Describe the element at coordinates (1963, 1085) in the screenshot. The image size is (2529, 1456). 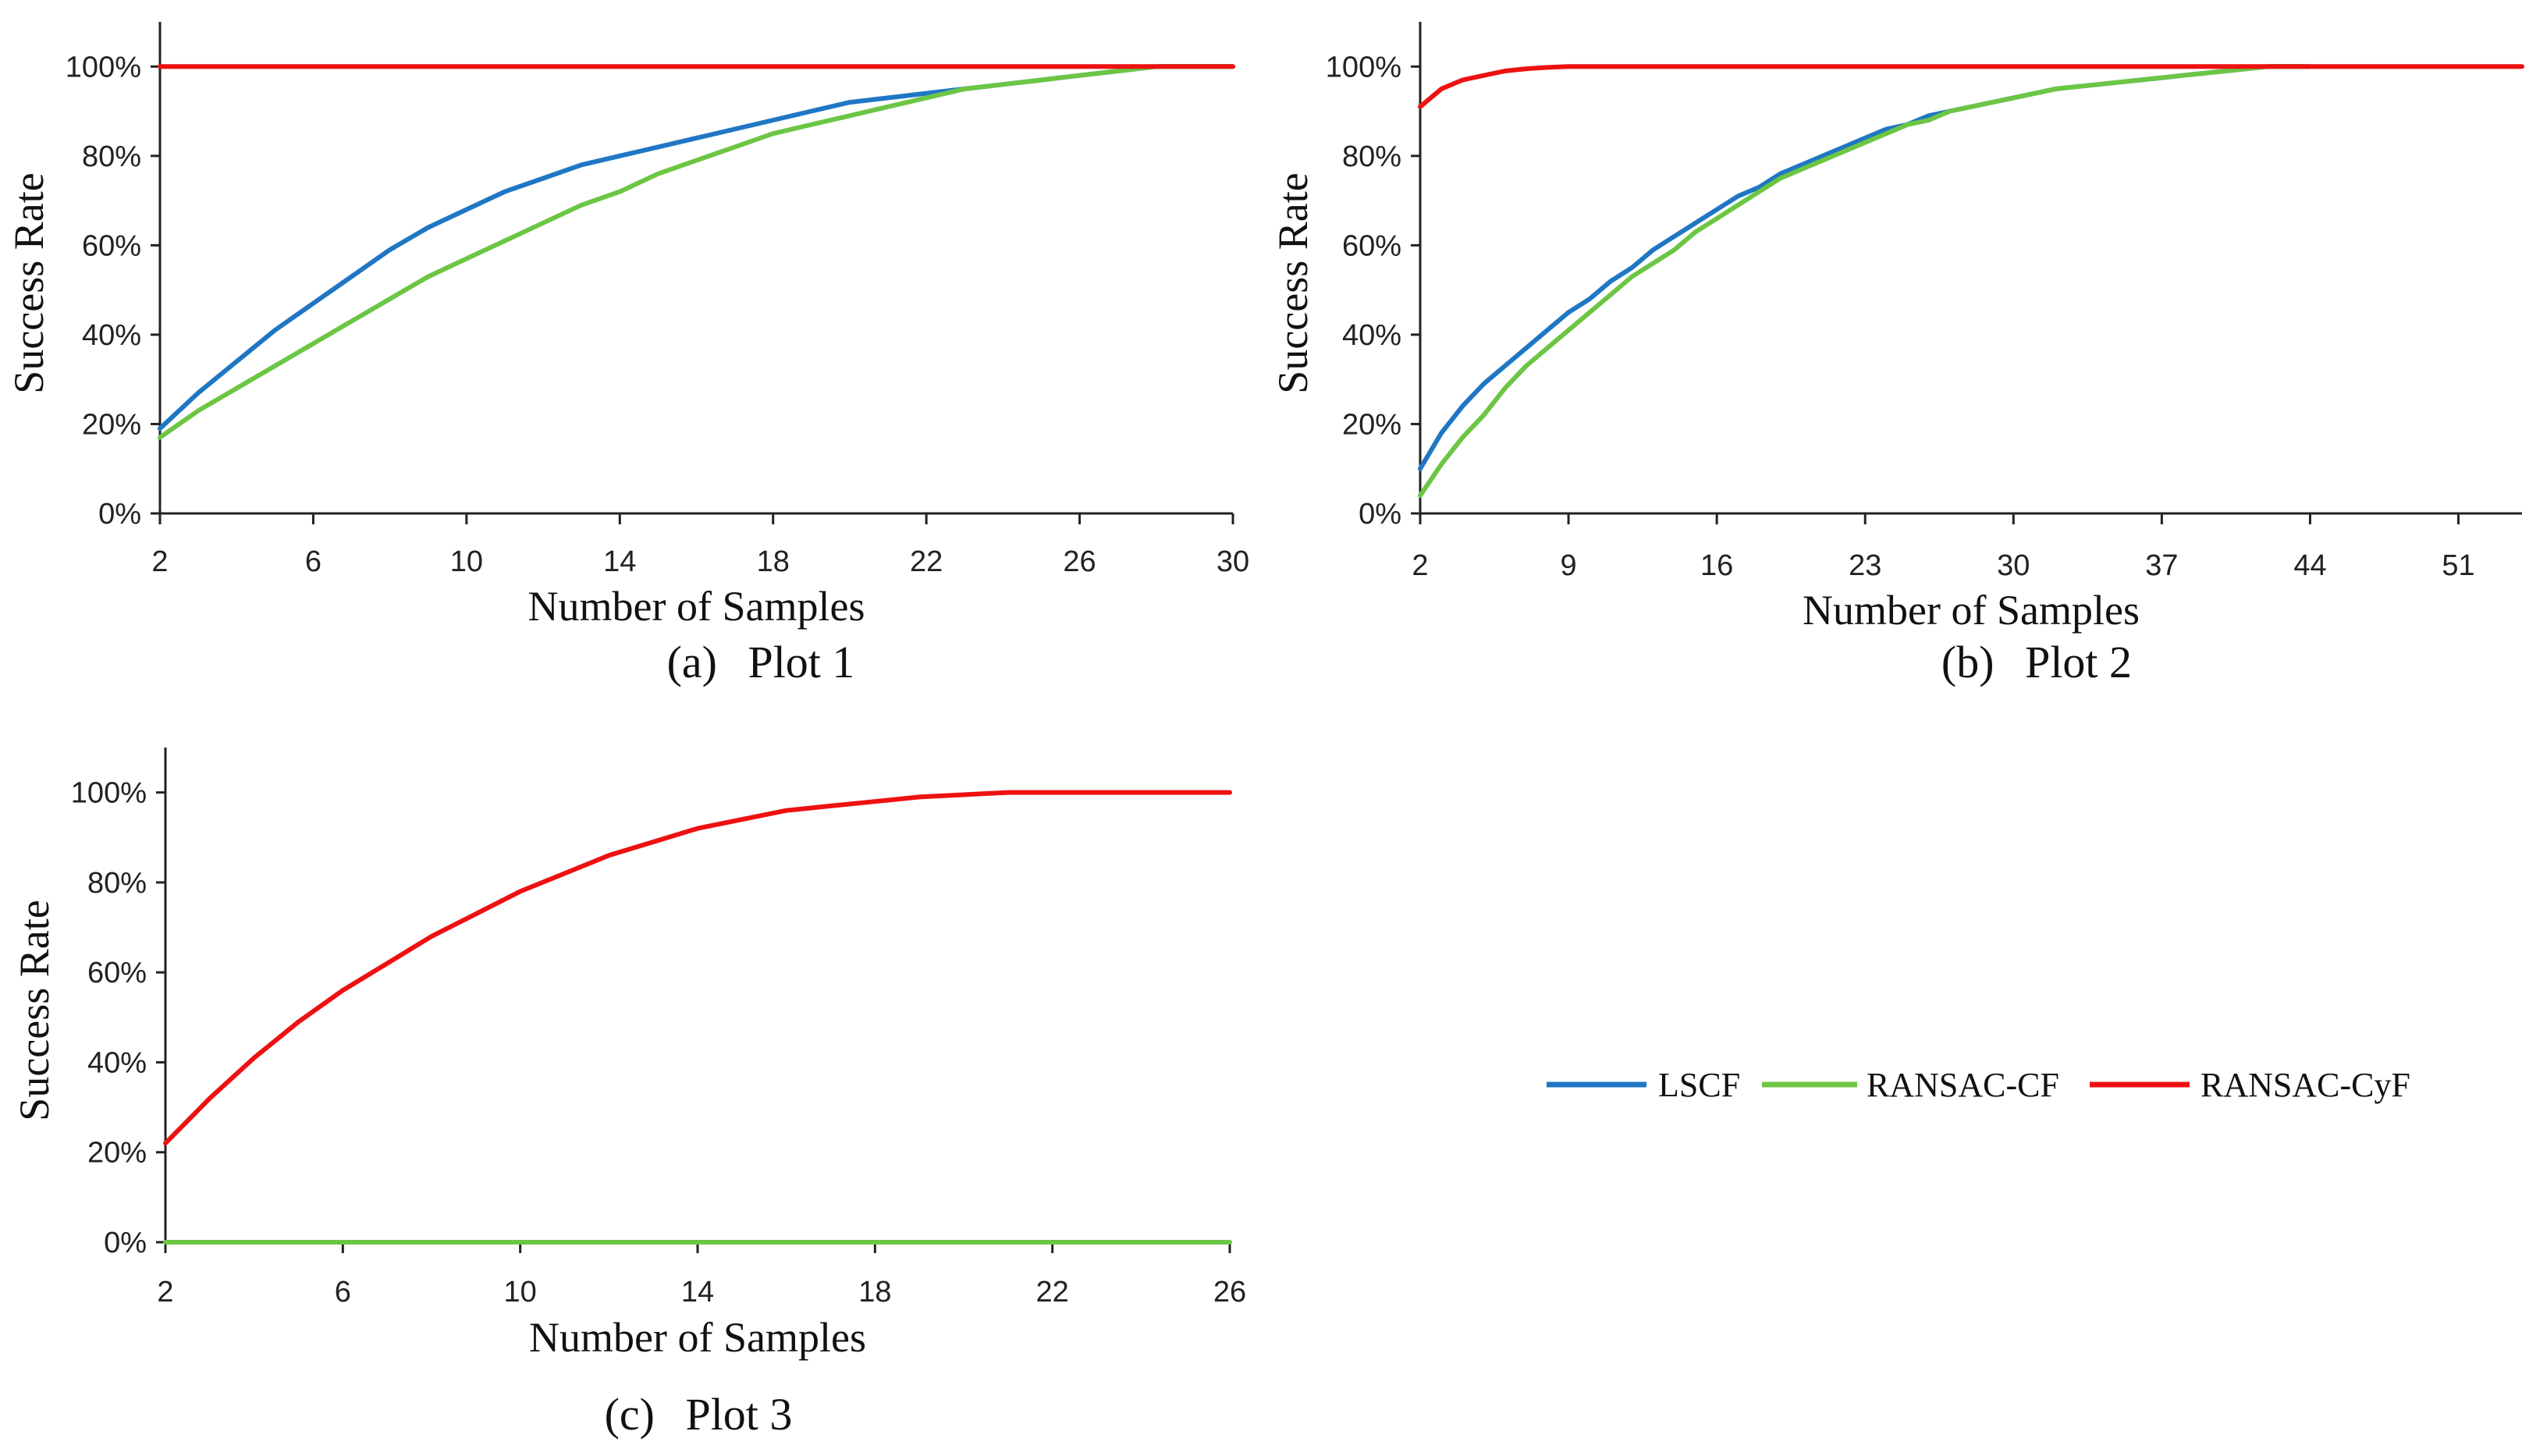
I see `legend-label-ransac-cf: RANSAC-CF` at that location.